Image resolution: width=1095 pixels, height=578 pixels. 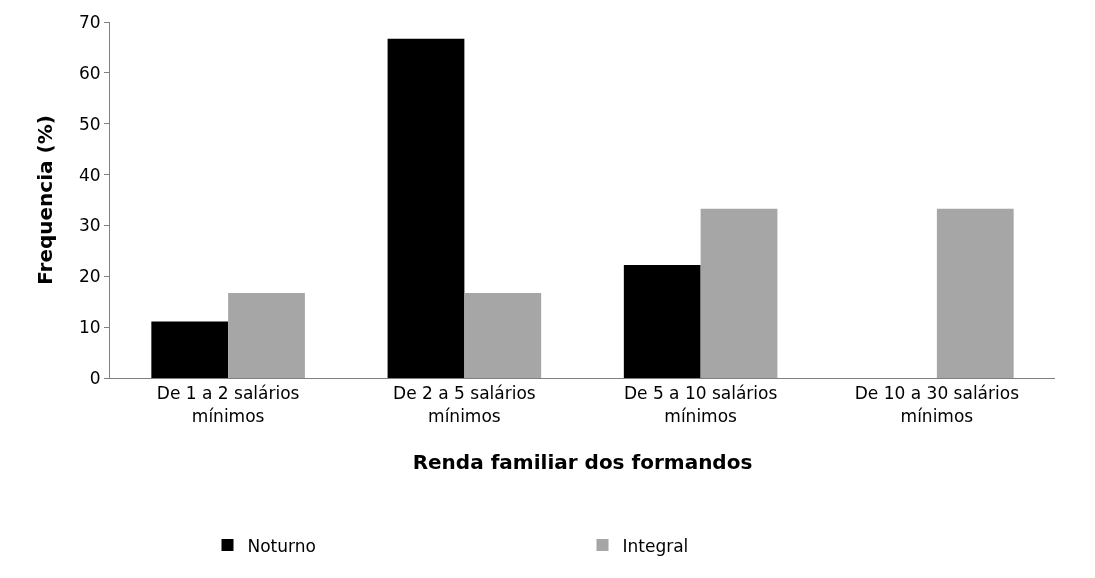 I want to click on x-axis-title: Renda familiar dos formandos, so click(x=582, y=462).